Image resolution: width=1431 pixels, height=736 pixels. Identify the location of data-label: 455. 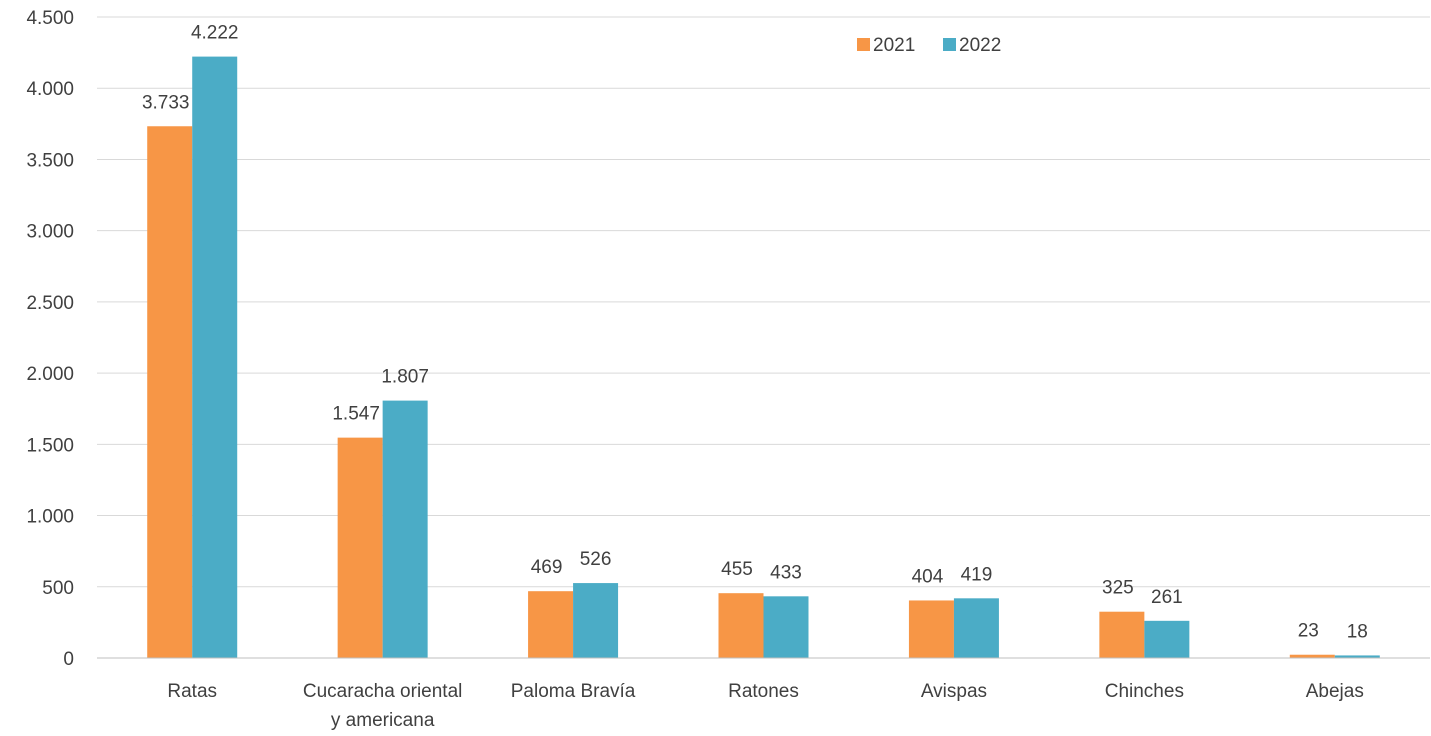
(737, 569).